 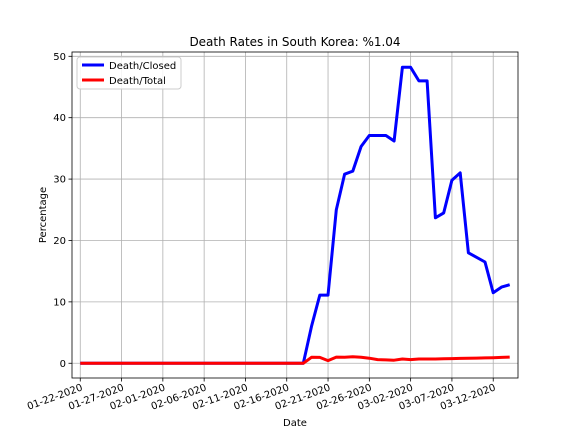 I want to click on y-axis-label: Percentage, so click(x=43, y=215).